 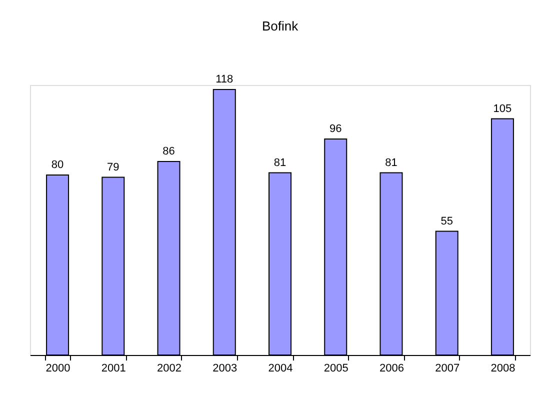 What do you see at coordinates (169, 368) in the screenshot?
I see `x-tick-label: 2002` at bounding box center [169, 368].